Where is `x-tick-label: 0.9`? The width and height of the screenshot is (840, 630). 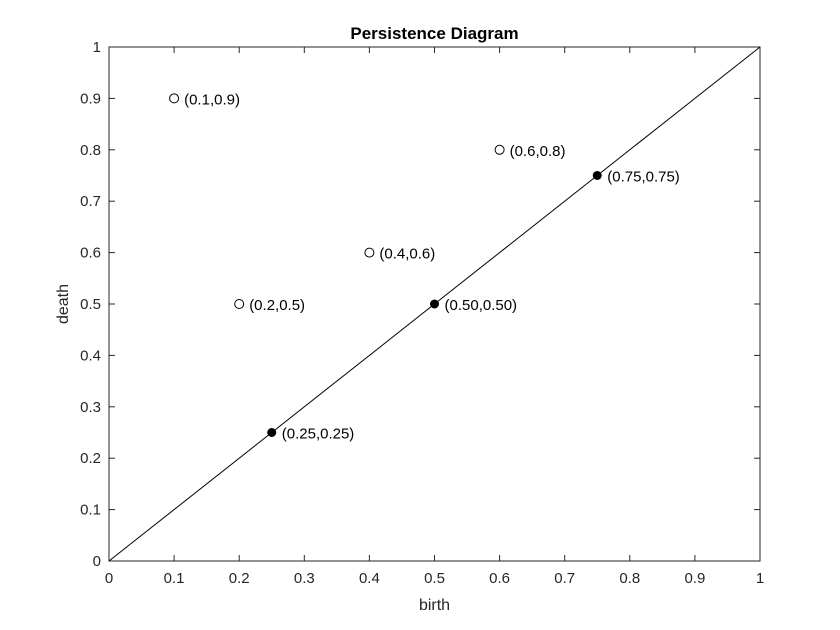
x-tick-label: 0.9 is located at coordinates (694, 578).